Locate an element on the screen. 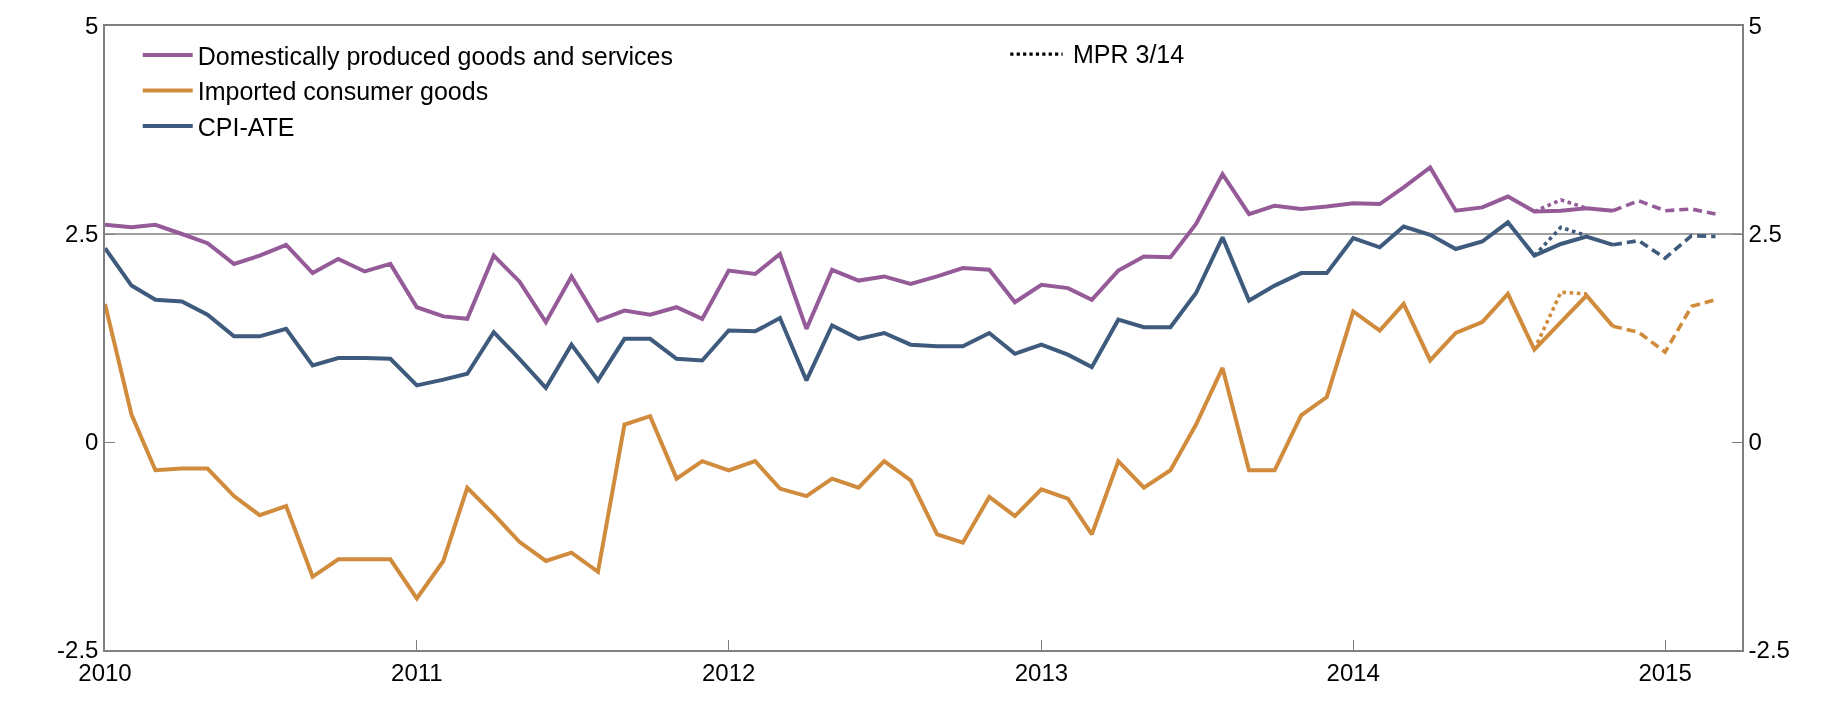  x-tick-label: 2015 is located at coordinates (1665, 672).